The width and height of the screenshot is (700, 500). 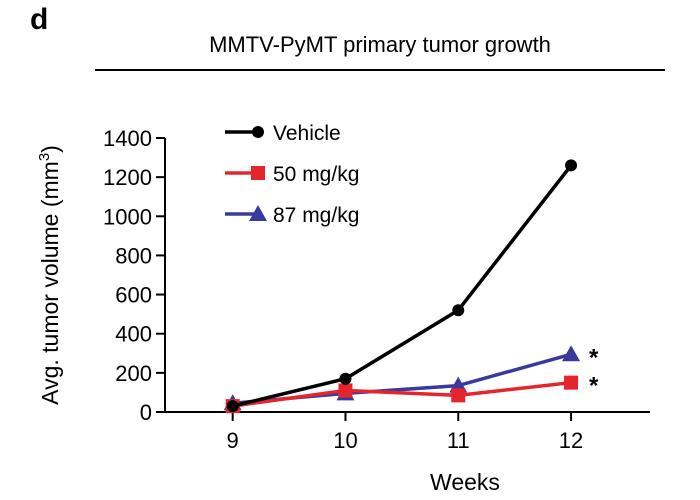 I want to click on y-tick-label: 1000, so click(x=127, y=216).